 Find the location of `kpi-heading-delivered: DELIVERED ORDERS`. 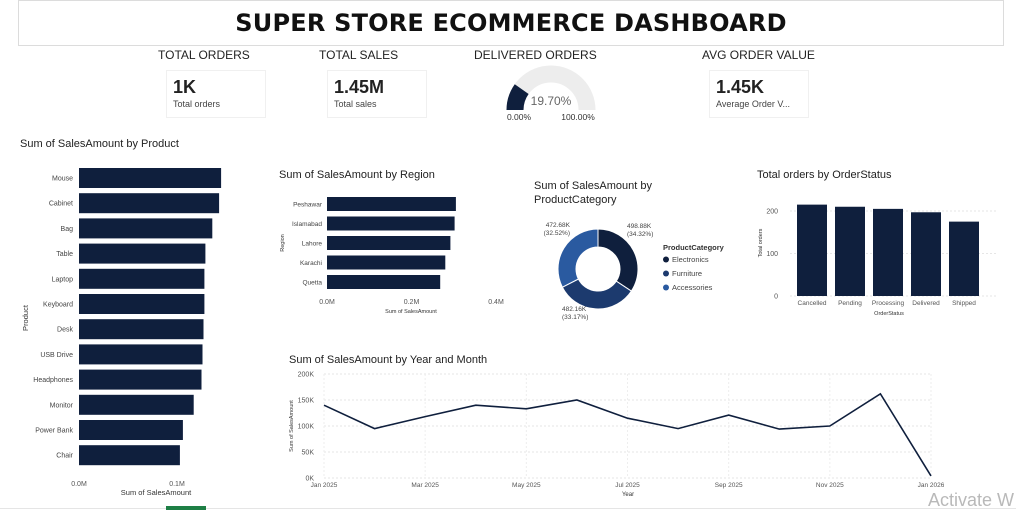

kpi-heading-delivered: DELIVERED ORDERS is located at coordinates (535, 55).